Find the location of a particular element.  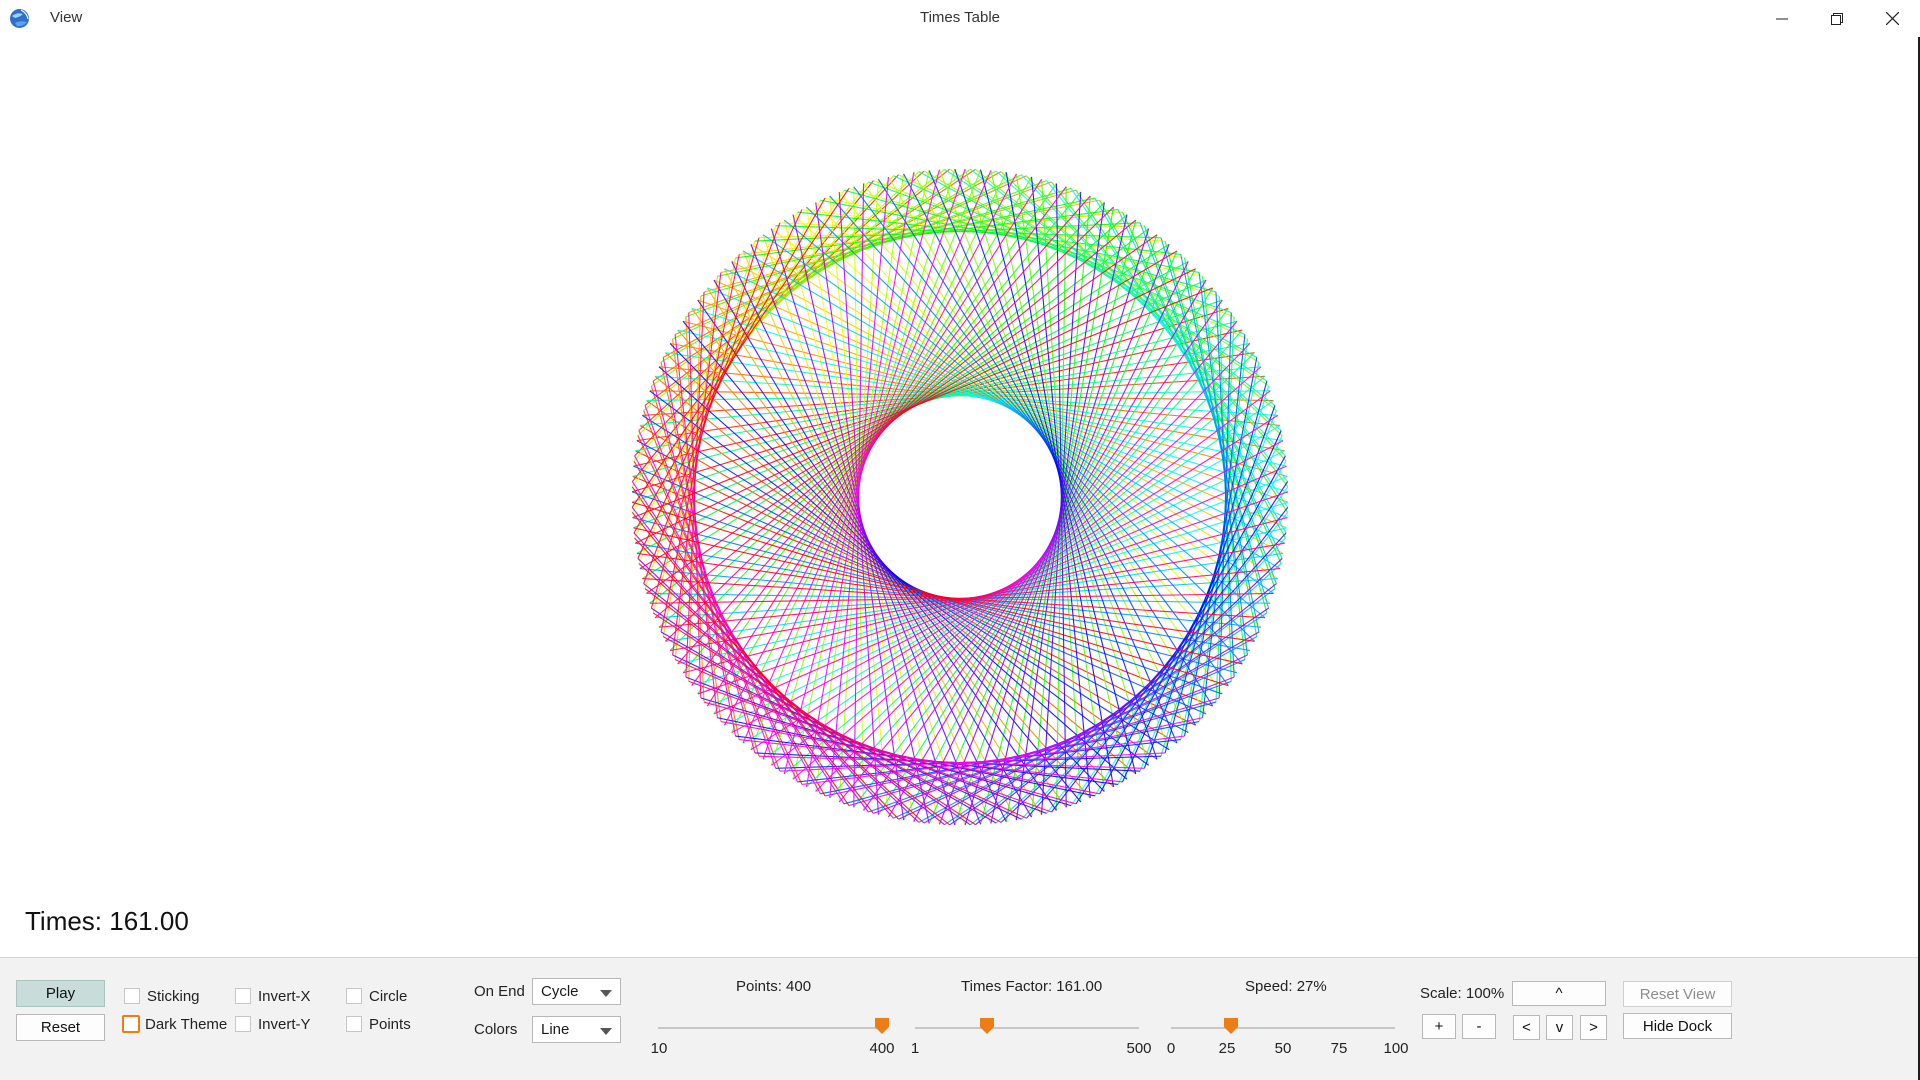

play-button: Play is located at coordinates (60, 993).